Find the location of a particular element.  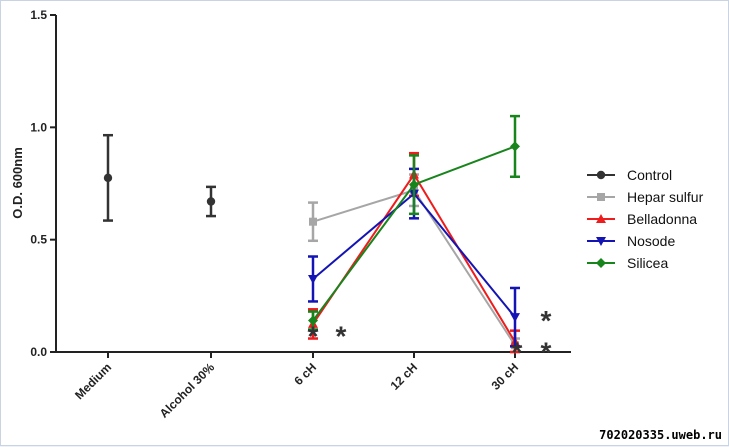

watermark: 702020335.uweb.ru is located at coordinates (660, 435).